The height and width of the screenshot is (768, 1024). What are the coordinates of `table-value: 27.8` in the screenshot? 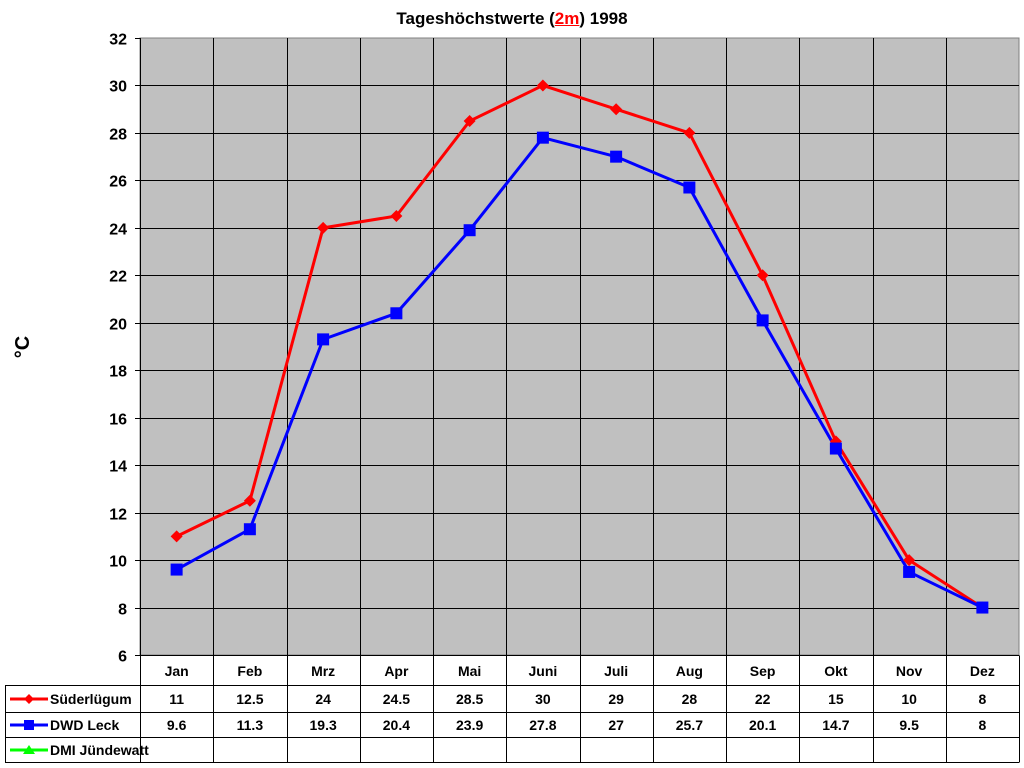 It's located at (542, 725).